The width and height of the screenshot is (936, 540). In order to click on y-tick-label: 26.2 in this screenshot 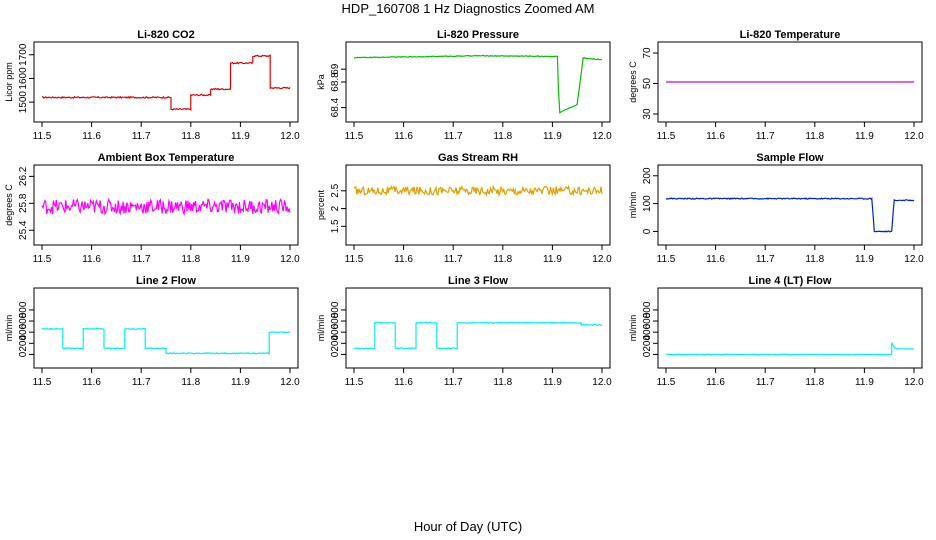, I will do `click(23, 176)`.